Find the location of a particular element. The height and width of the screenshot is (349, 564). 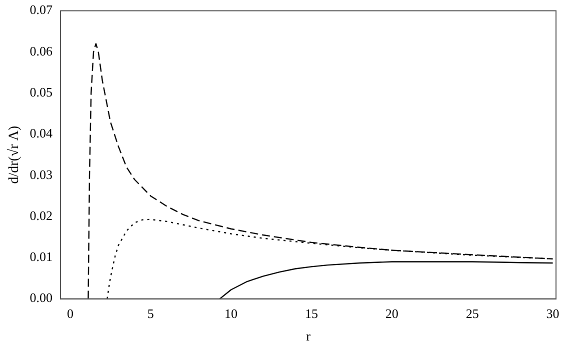

x-axis-title: r is located at coordinates (309, 336).